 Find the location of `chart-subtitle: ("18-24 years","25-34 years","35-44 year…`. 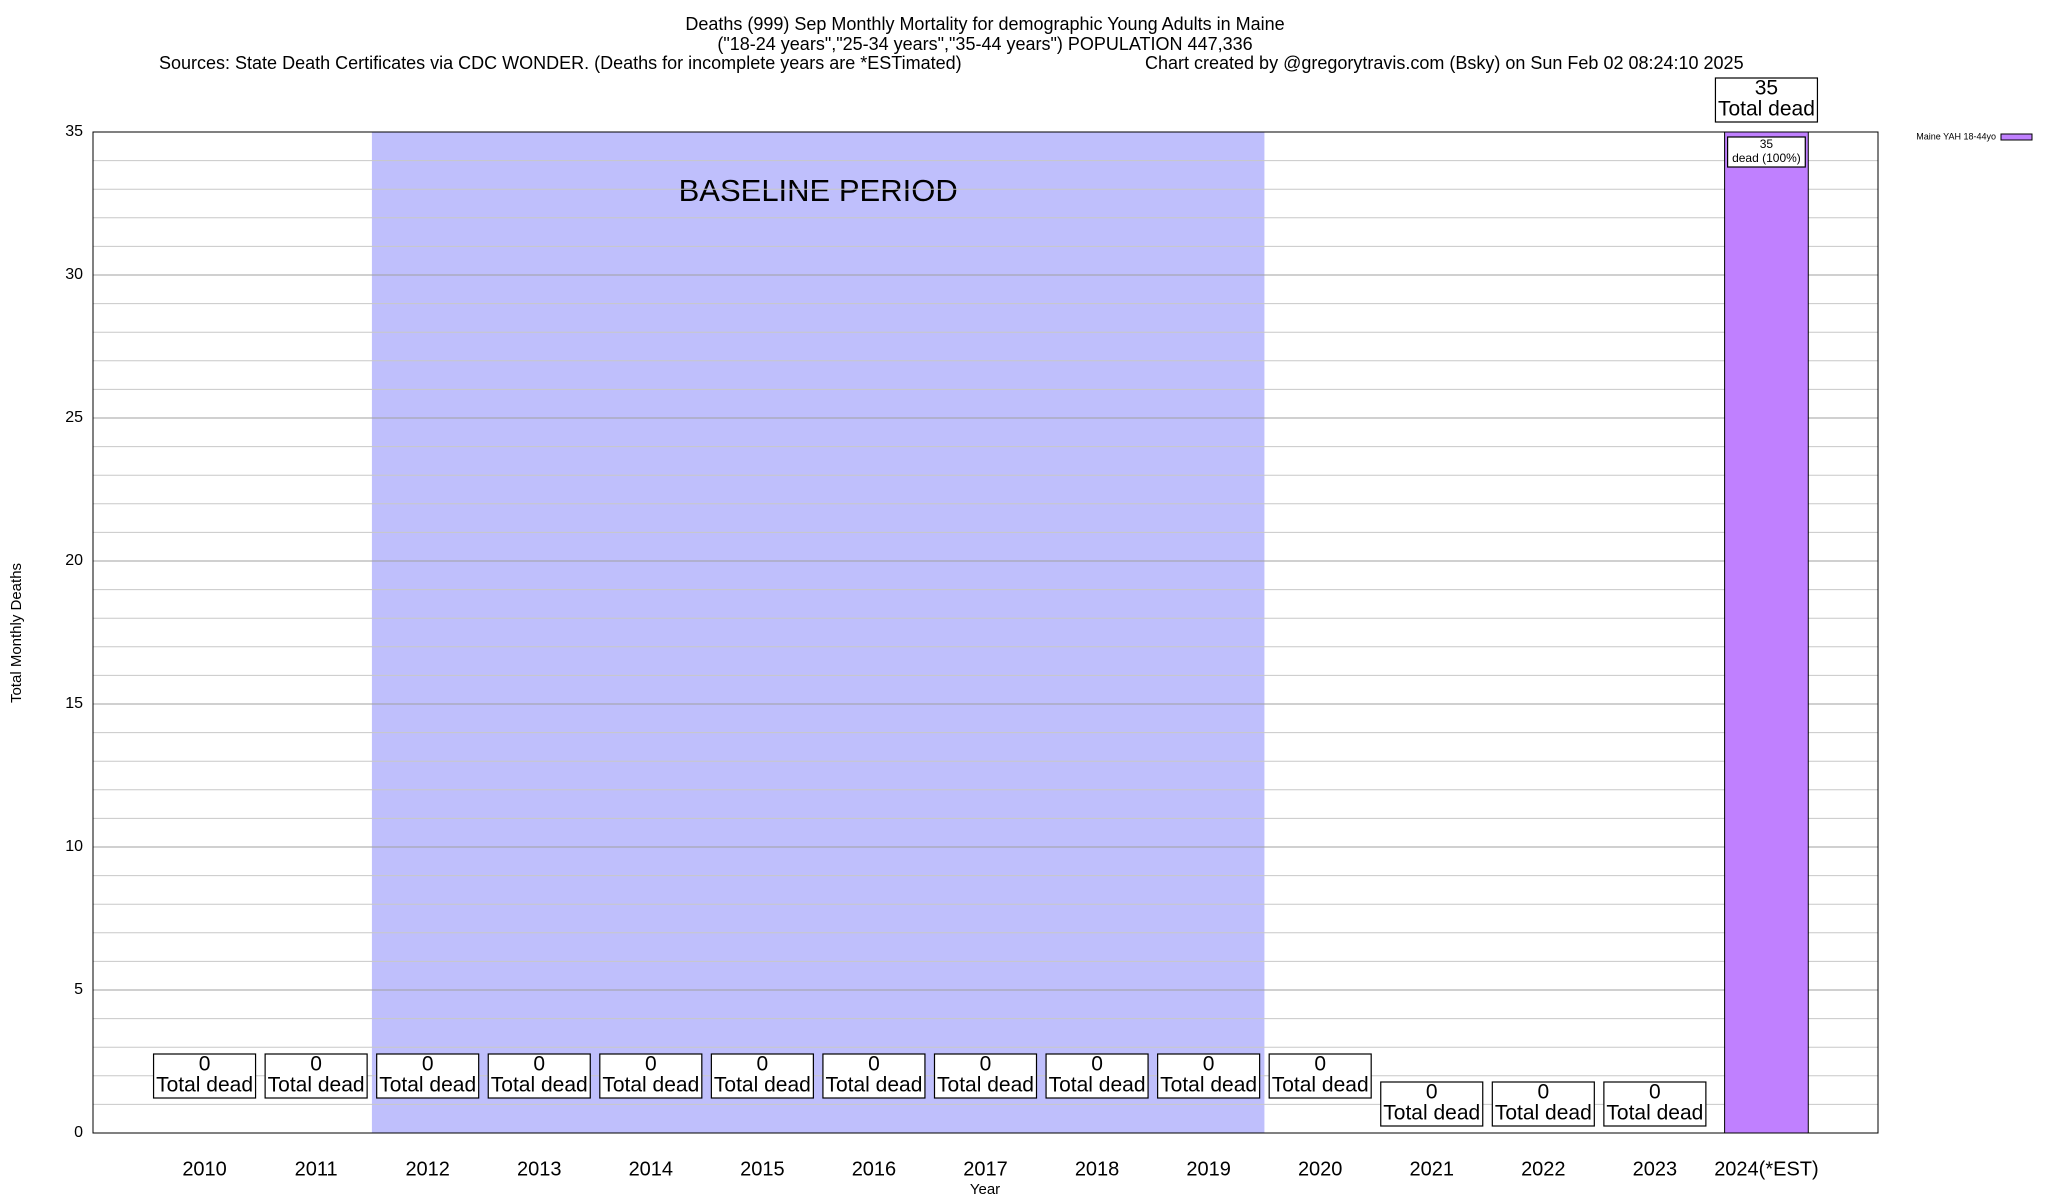

chart-subtitle: ("18-24 years","25-34 years","35-44 year… is located at coordinates (984, 44).